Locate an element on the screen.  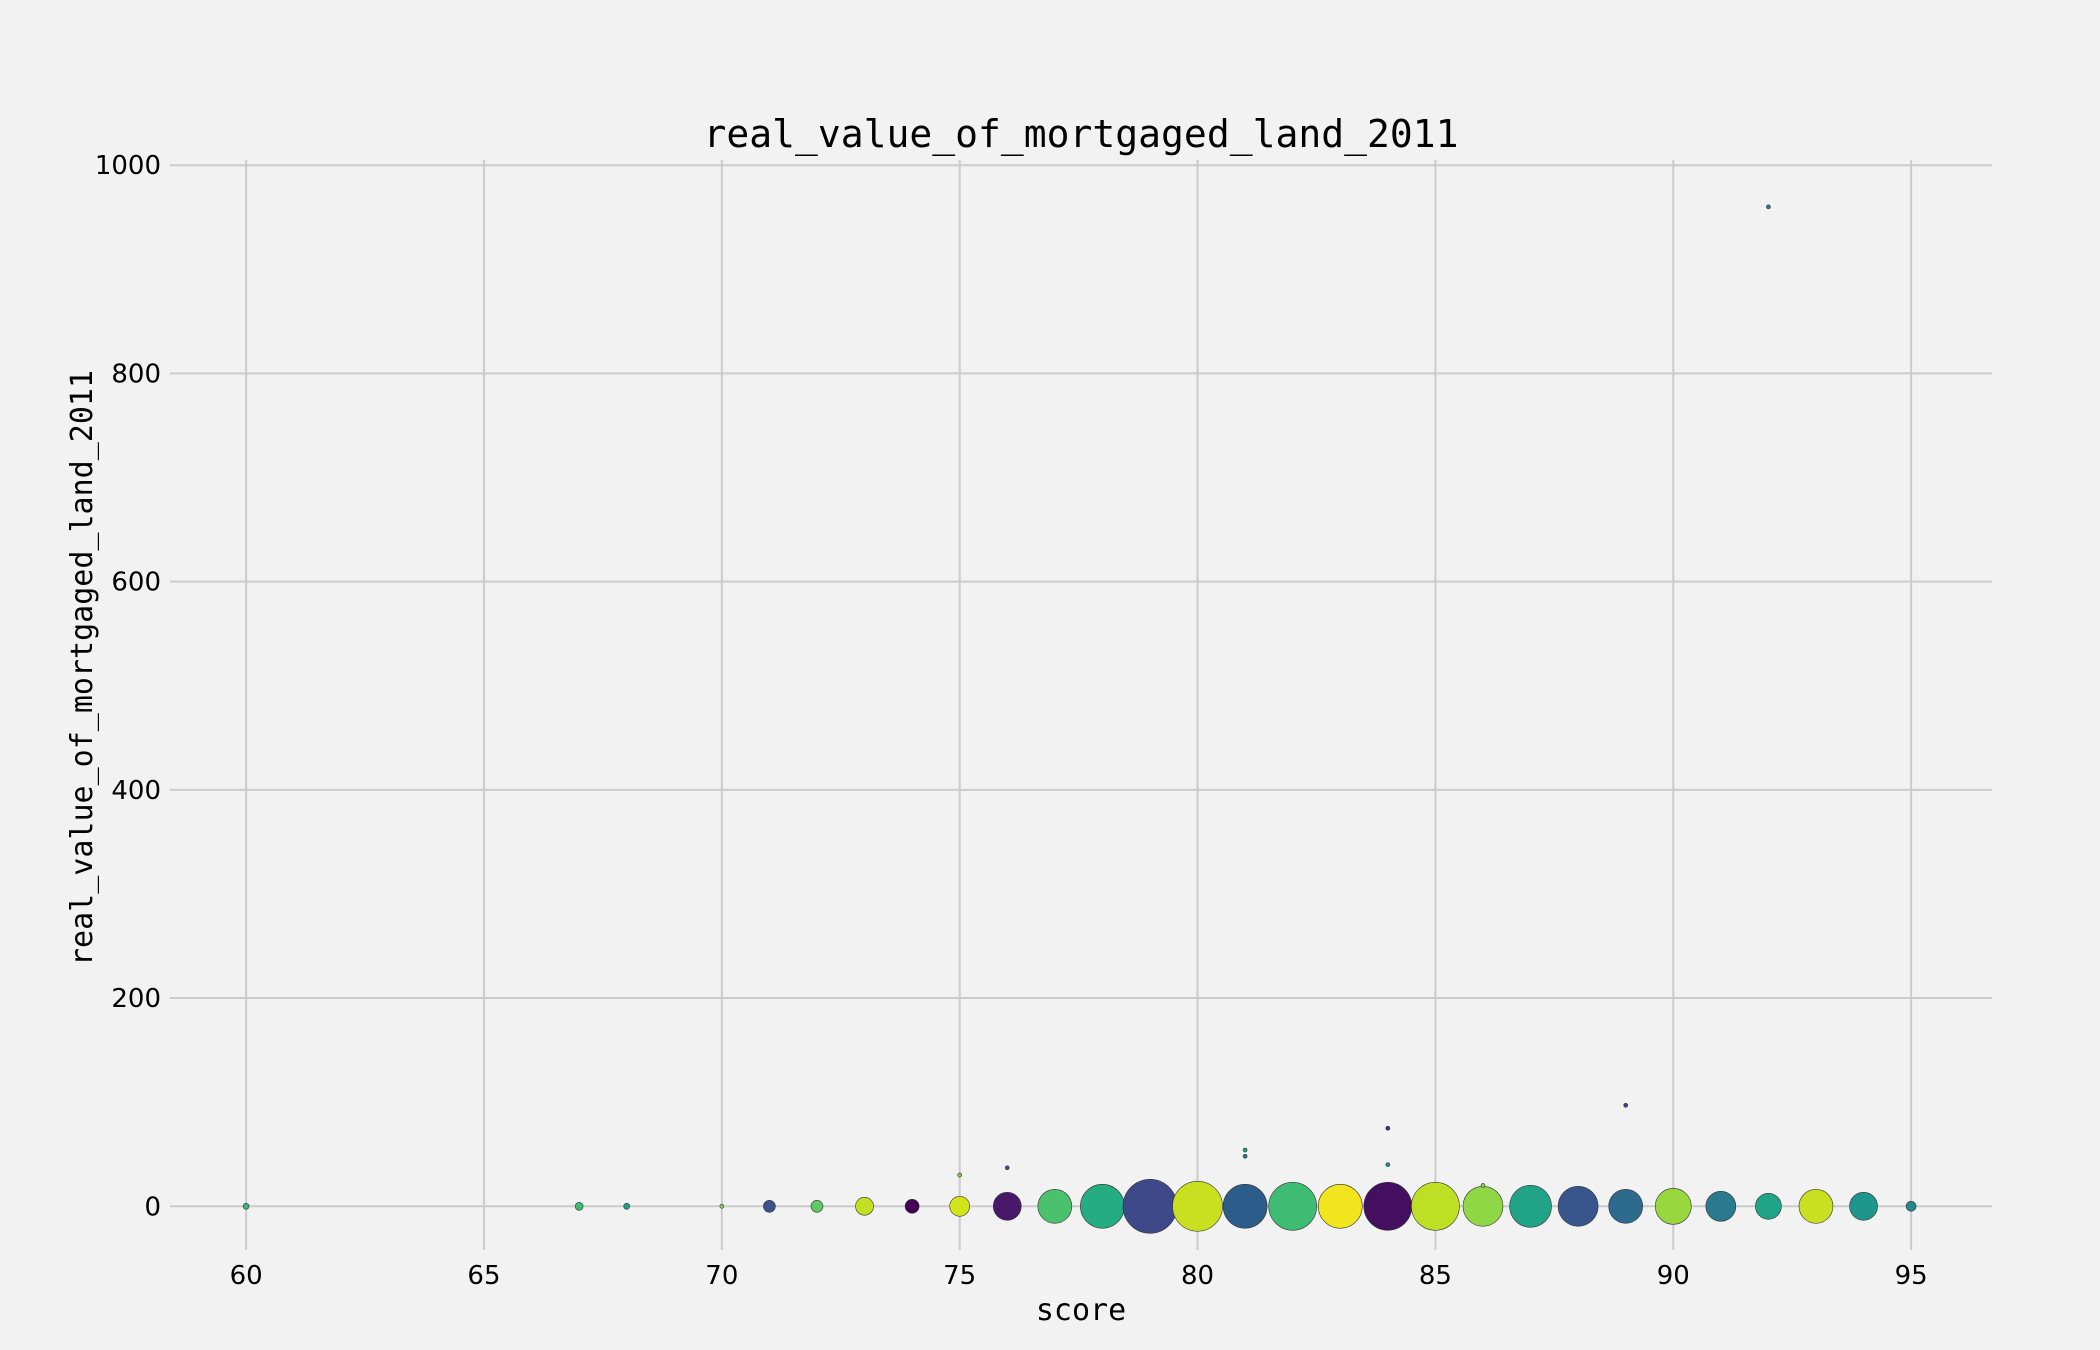
y-tick-labels: 0 200 400 600 800 1000 is located at coordinates (128, 686).